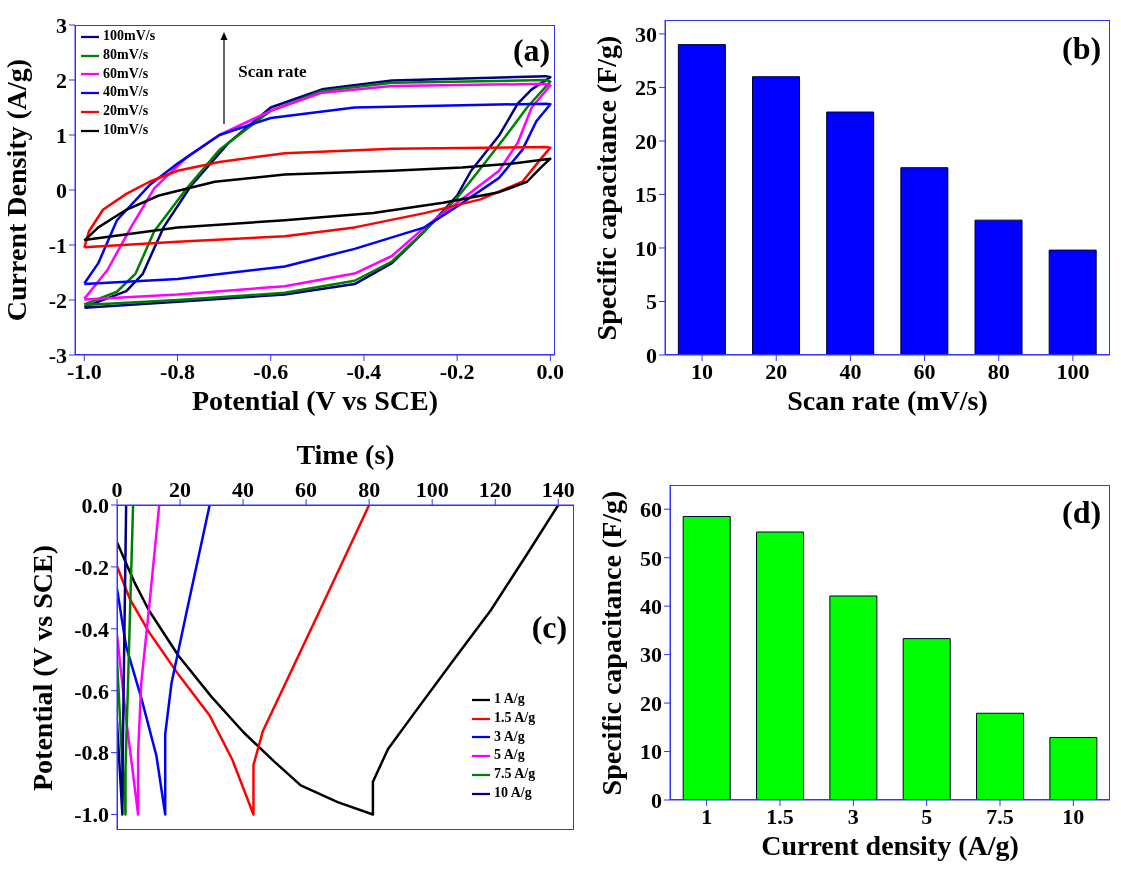  I want to click on legend-label: 3 A/g, so click(509, 736).